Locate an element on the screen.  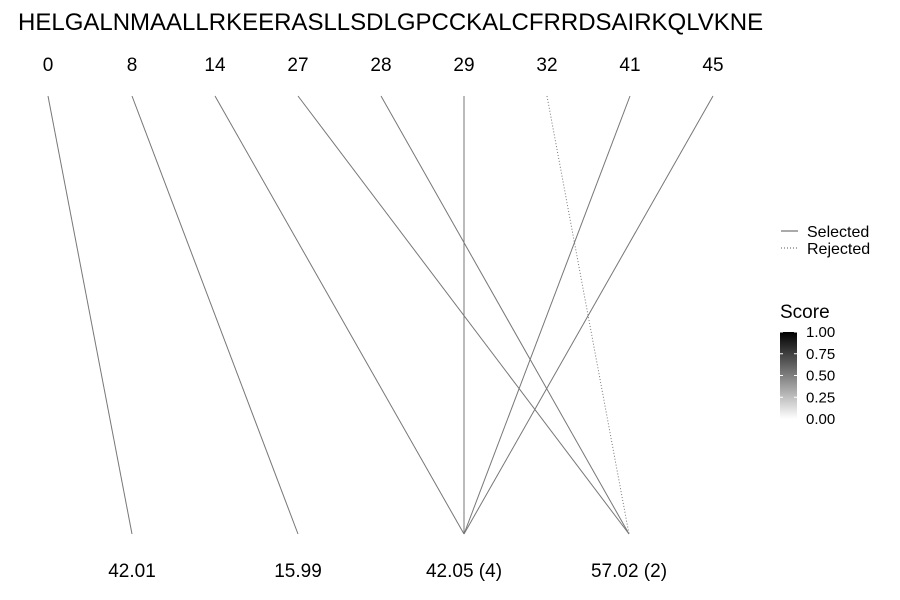
top-label: 41 is located at coordinates (629, 65).